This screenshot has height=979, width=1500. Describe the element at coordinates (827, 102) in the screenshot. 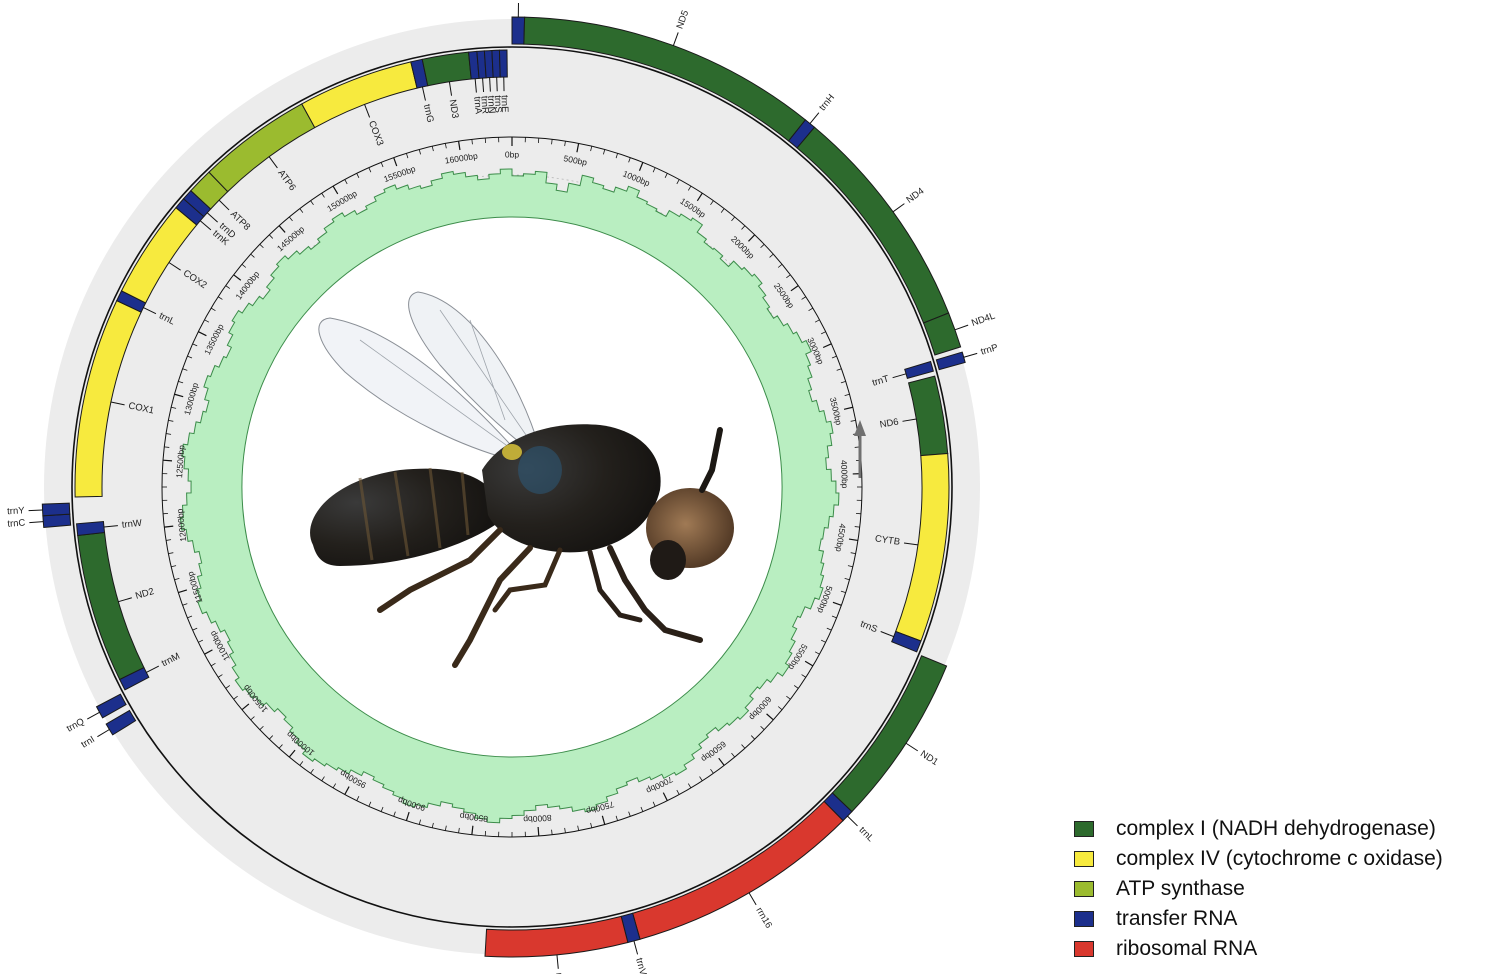

I see `gene-label: trnH` at that location.